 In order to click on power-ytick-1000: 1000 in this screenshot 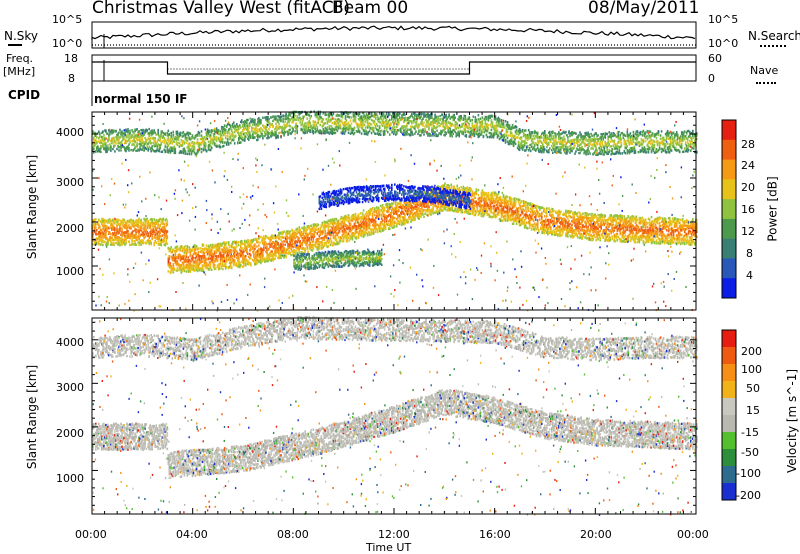, I will do `click(70, 271)`.